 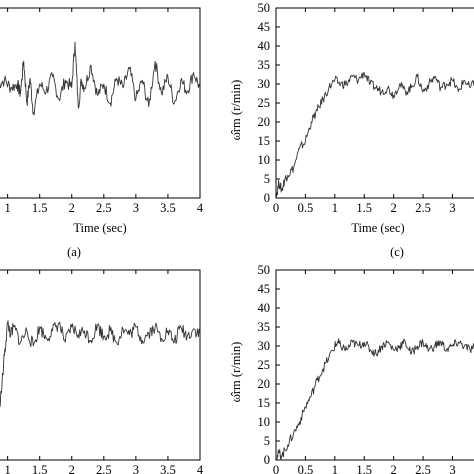 What do you see at coordinates (264, 422) in the screenshot?
I see `panel-d-y-tick-label: 10` at bounding box center [264, 422].